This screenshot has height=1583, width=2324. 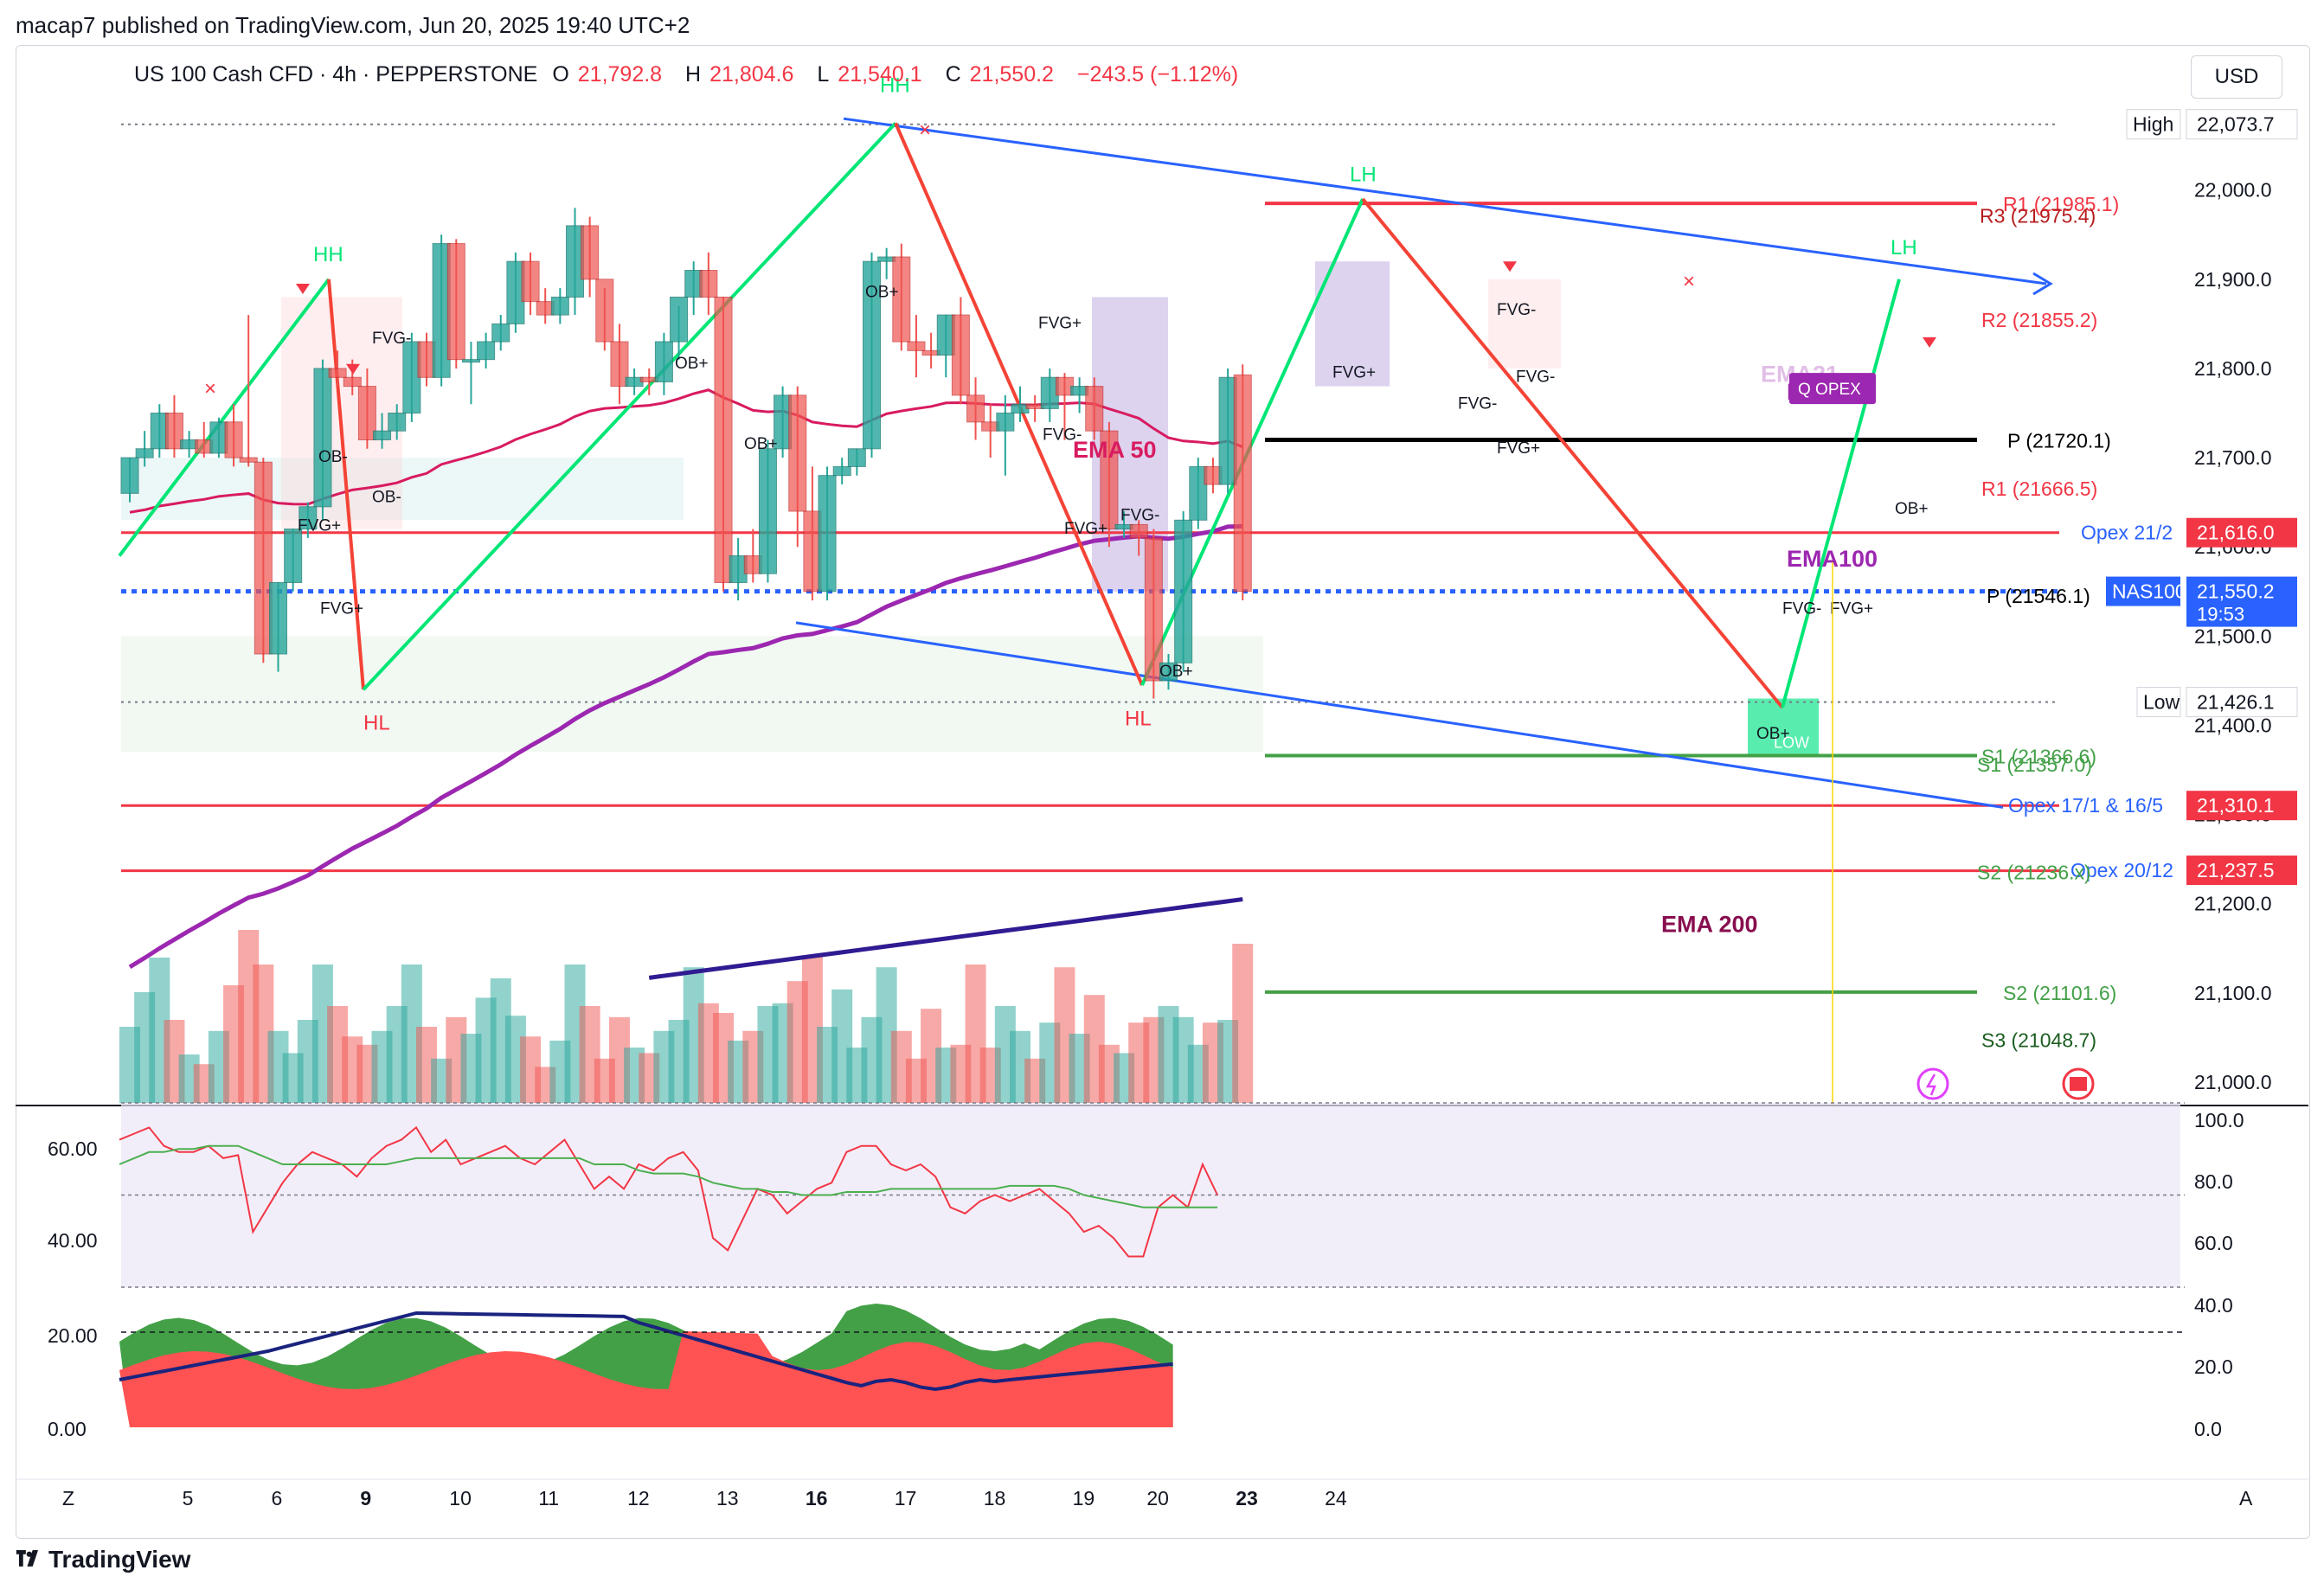 I want to click on level-label: S2 (21236.x), so click(x=2034, y=873).